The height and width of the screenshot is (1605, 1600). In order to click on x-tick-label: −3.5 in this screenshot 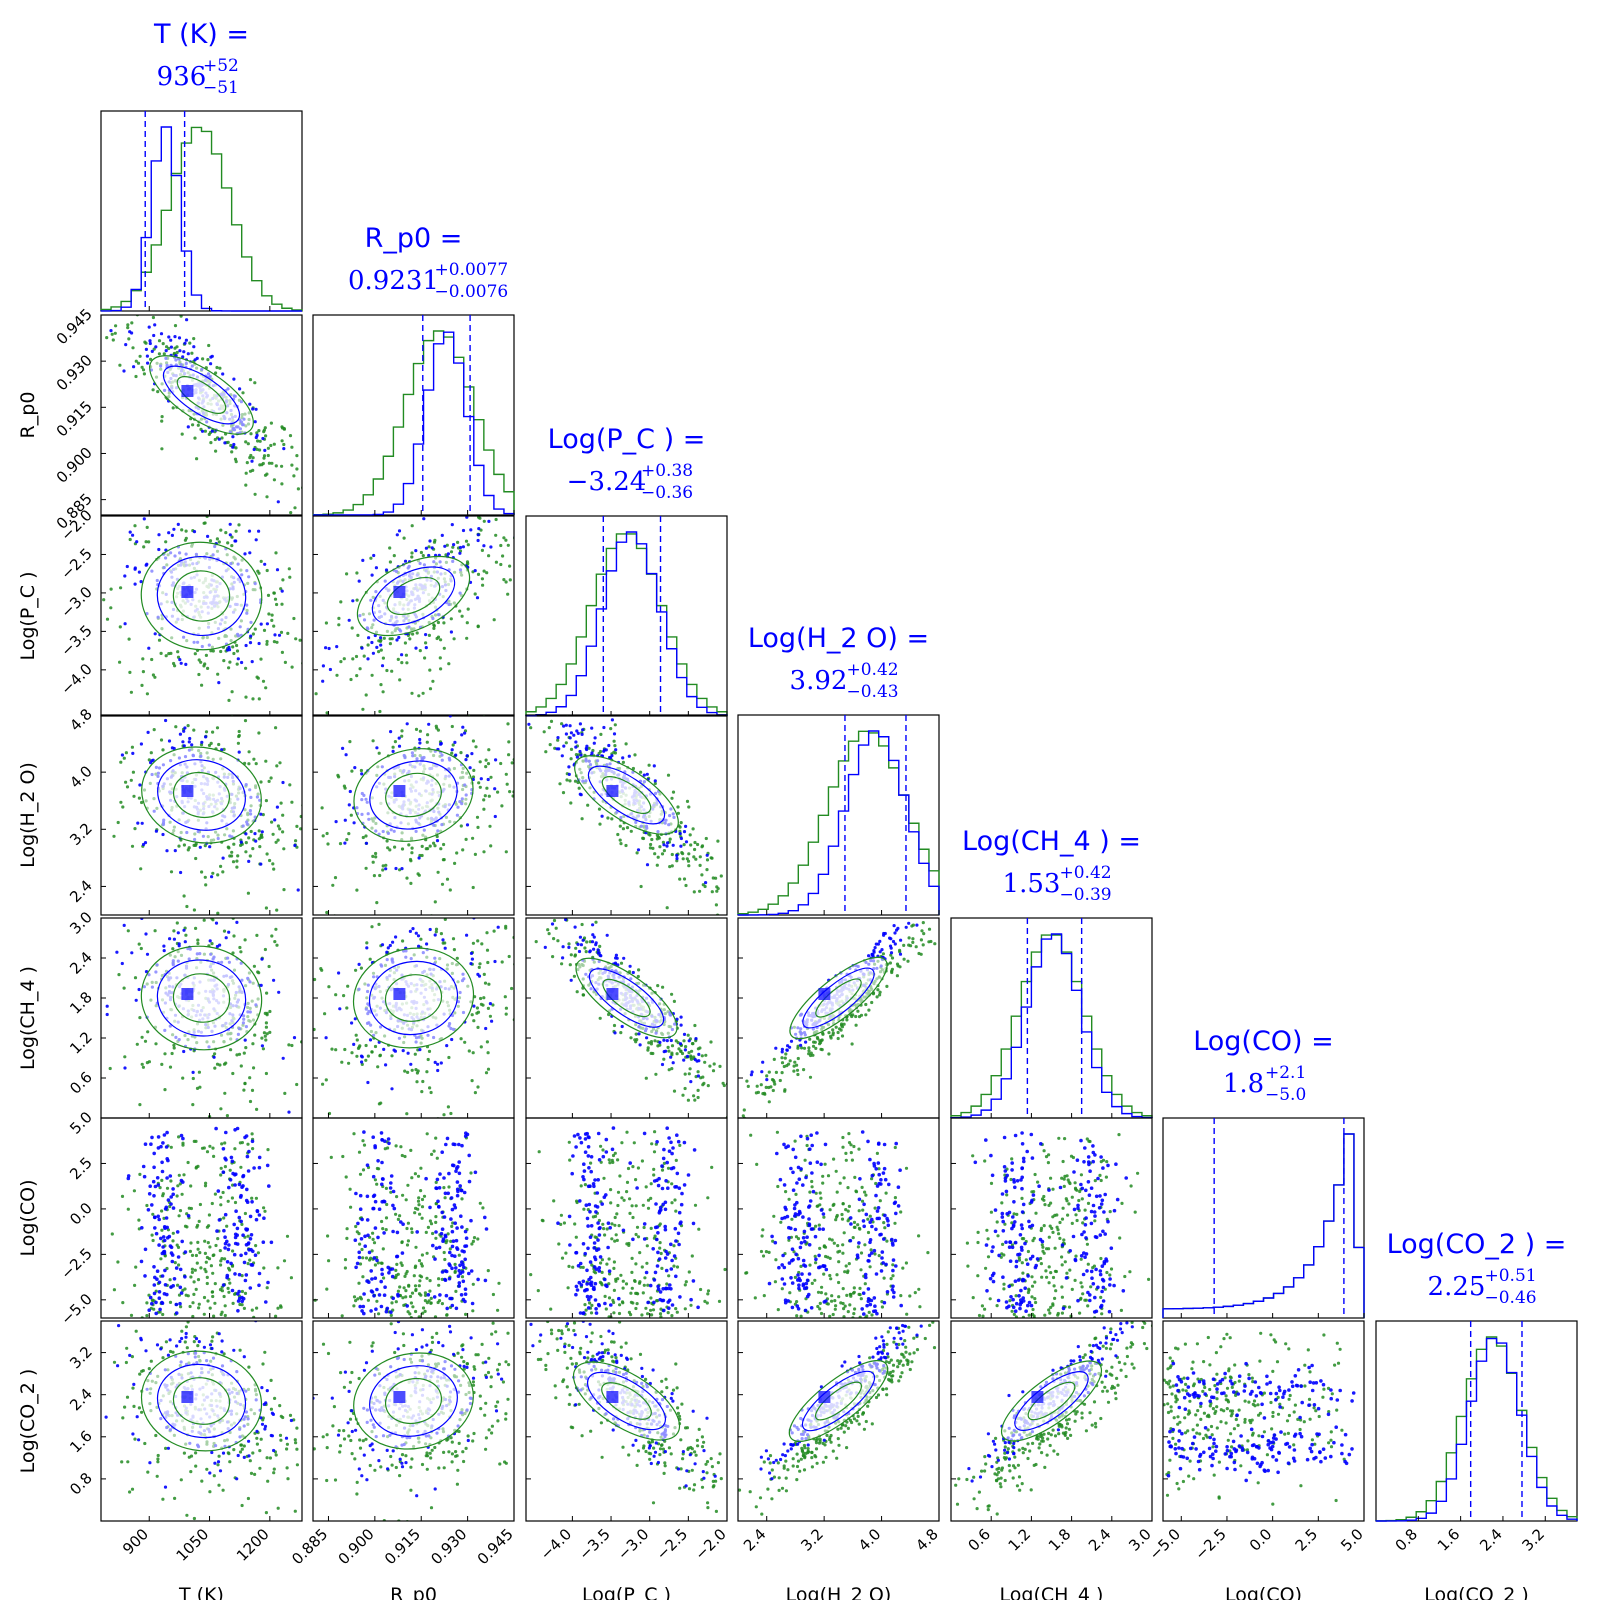, I will do `click(594, 1544)`.